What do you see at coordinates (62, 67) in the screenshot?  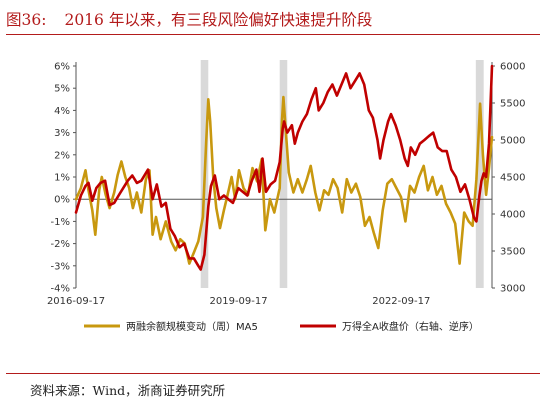 I see `left-tick-label: 6%` at bounding box center [62, 67].